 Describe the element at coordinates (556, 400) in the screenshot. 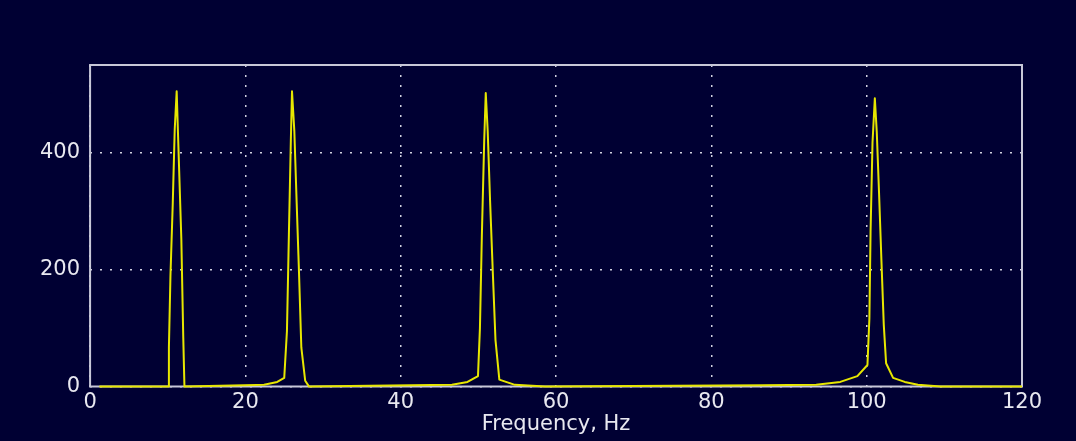

I see `x-tick-label: 60` at that location.